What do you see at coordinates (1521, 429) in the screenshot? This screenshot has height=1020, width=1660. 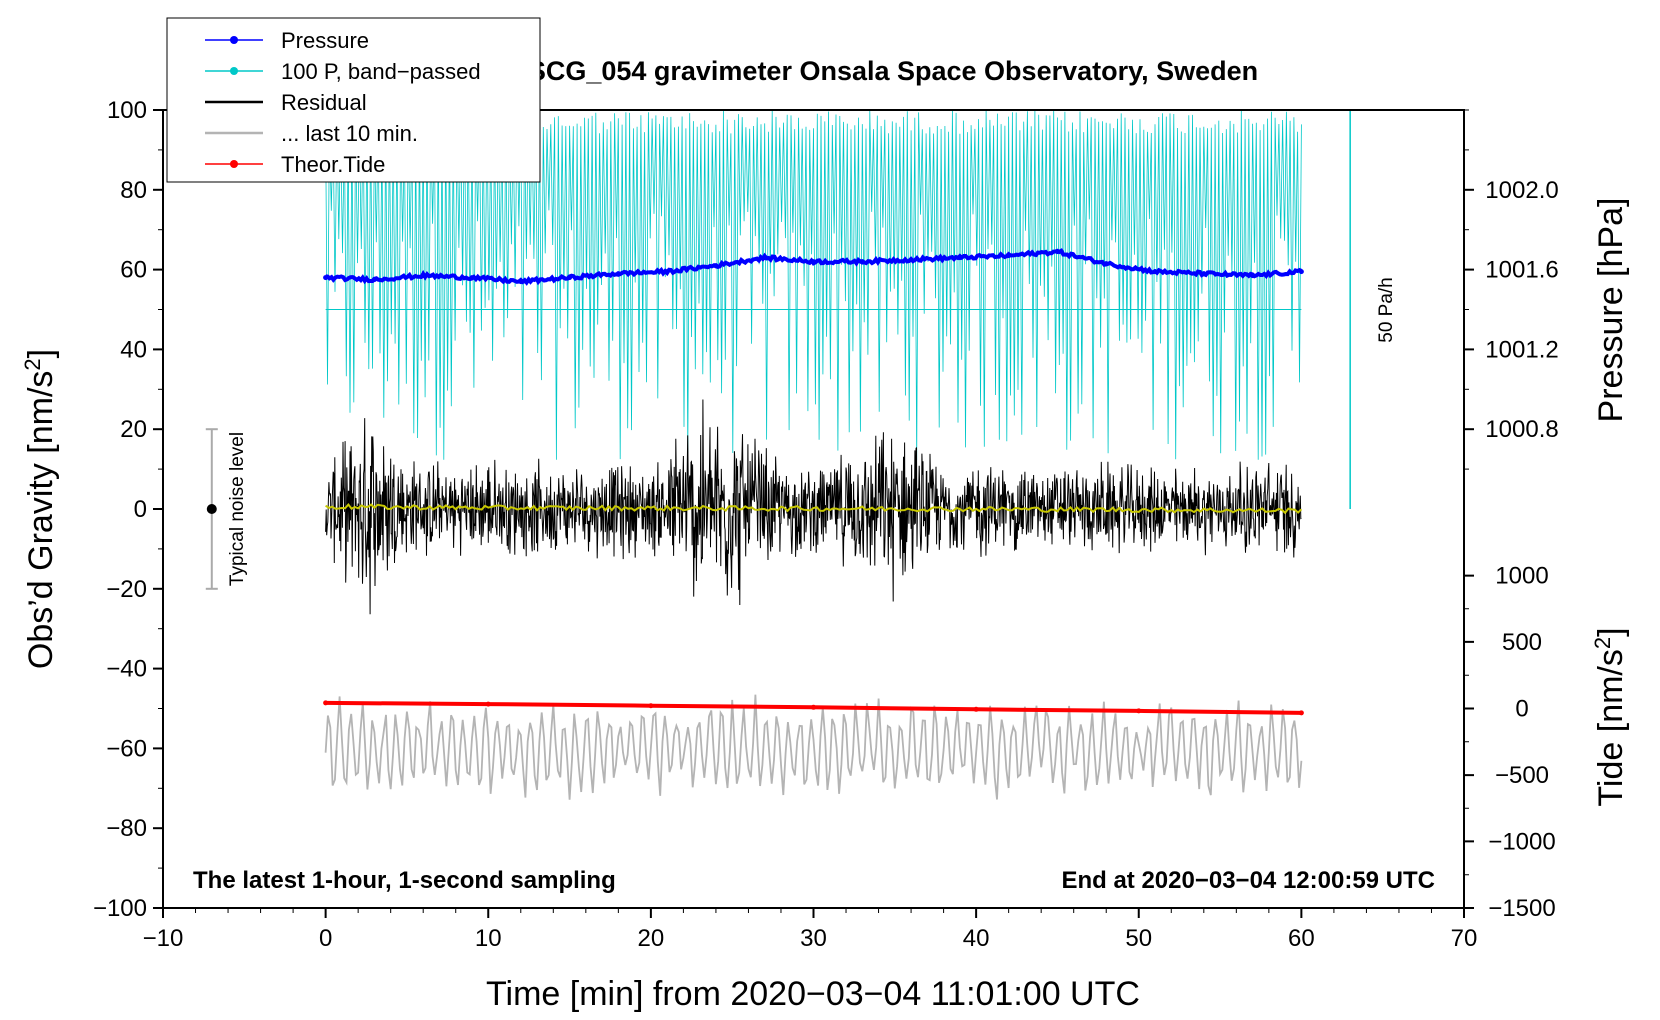 I see `pressure-tick-label: 1000.8` at bounding box center [1521, 429].